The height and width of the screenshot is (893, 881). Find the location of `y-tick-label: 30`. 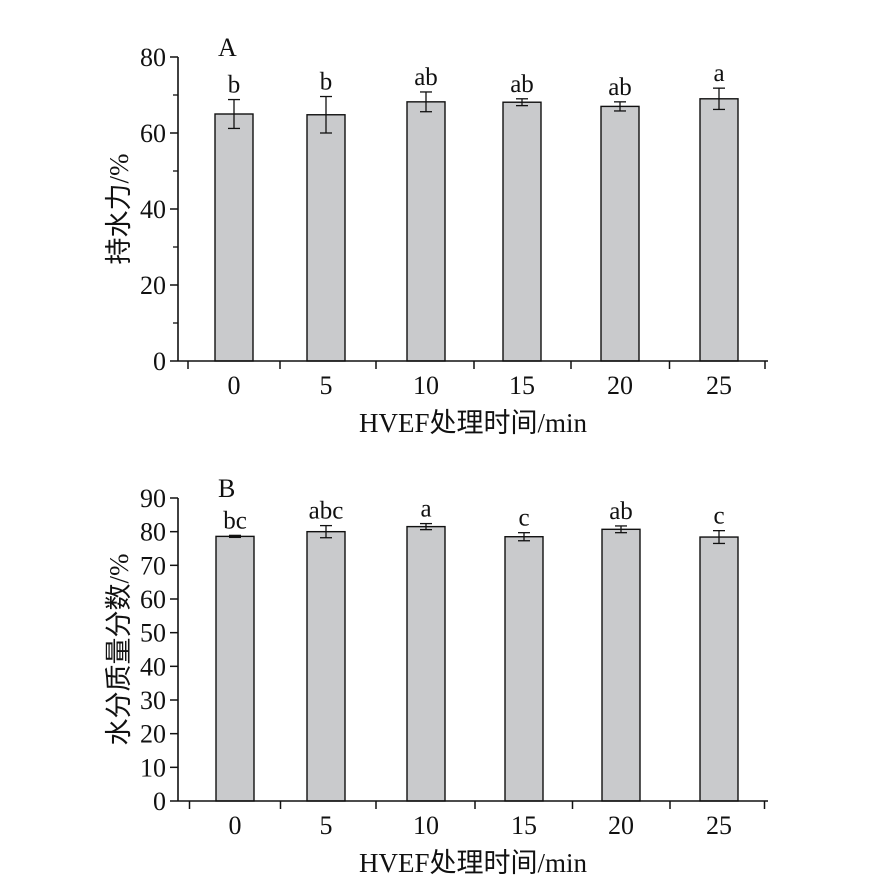

y-tick-label: 30 is located at coordinates (153, 700).